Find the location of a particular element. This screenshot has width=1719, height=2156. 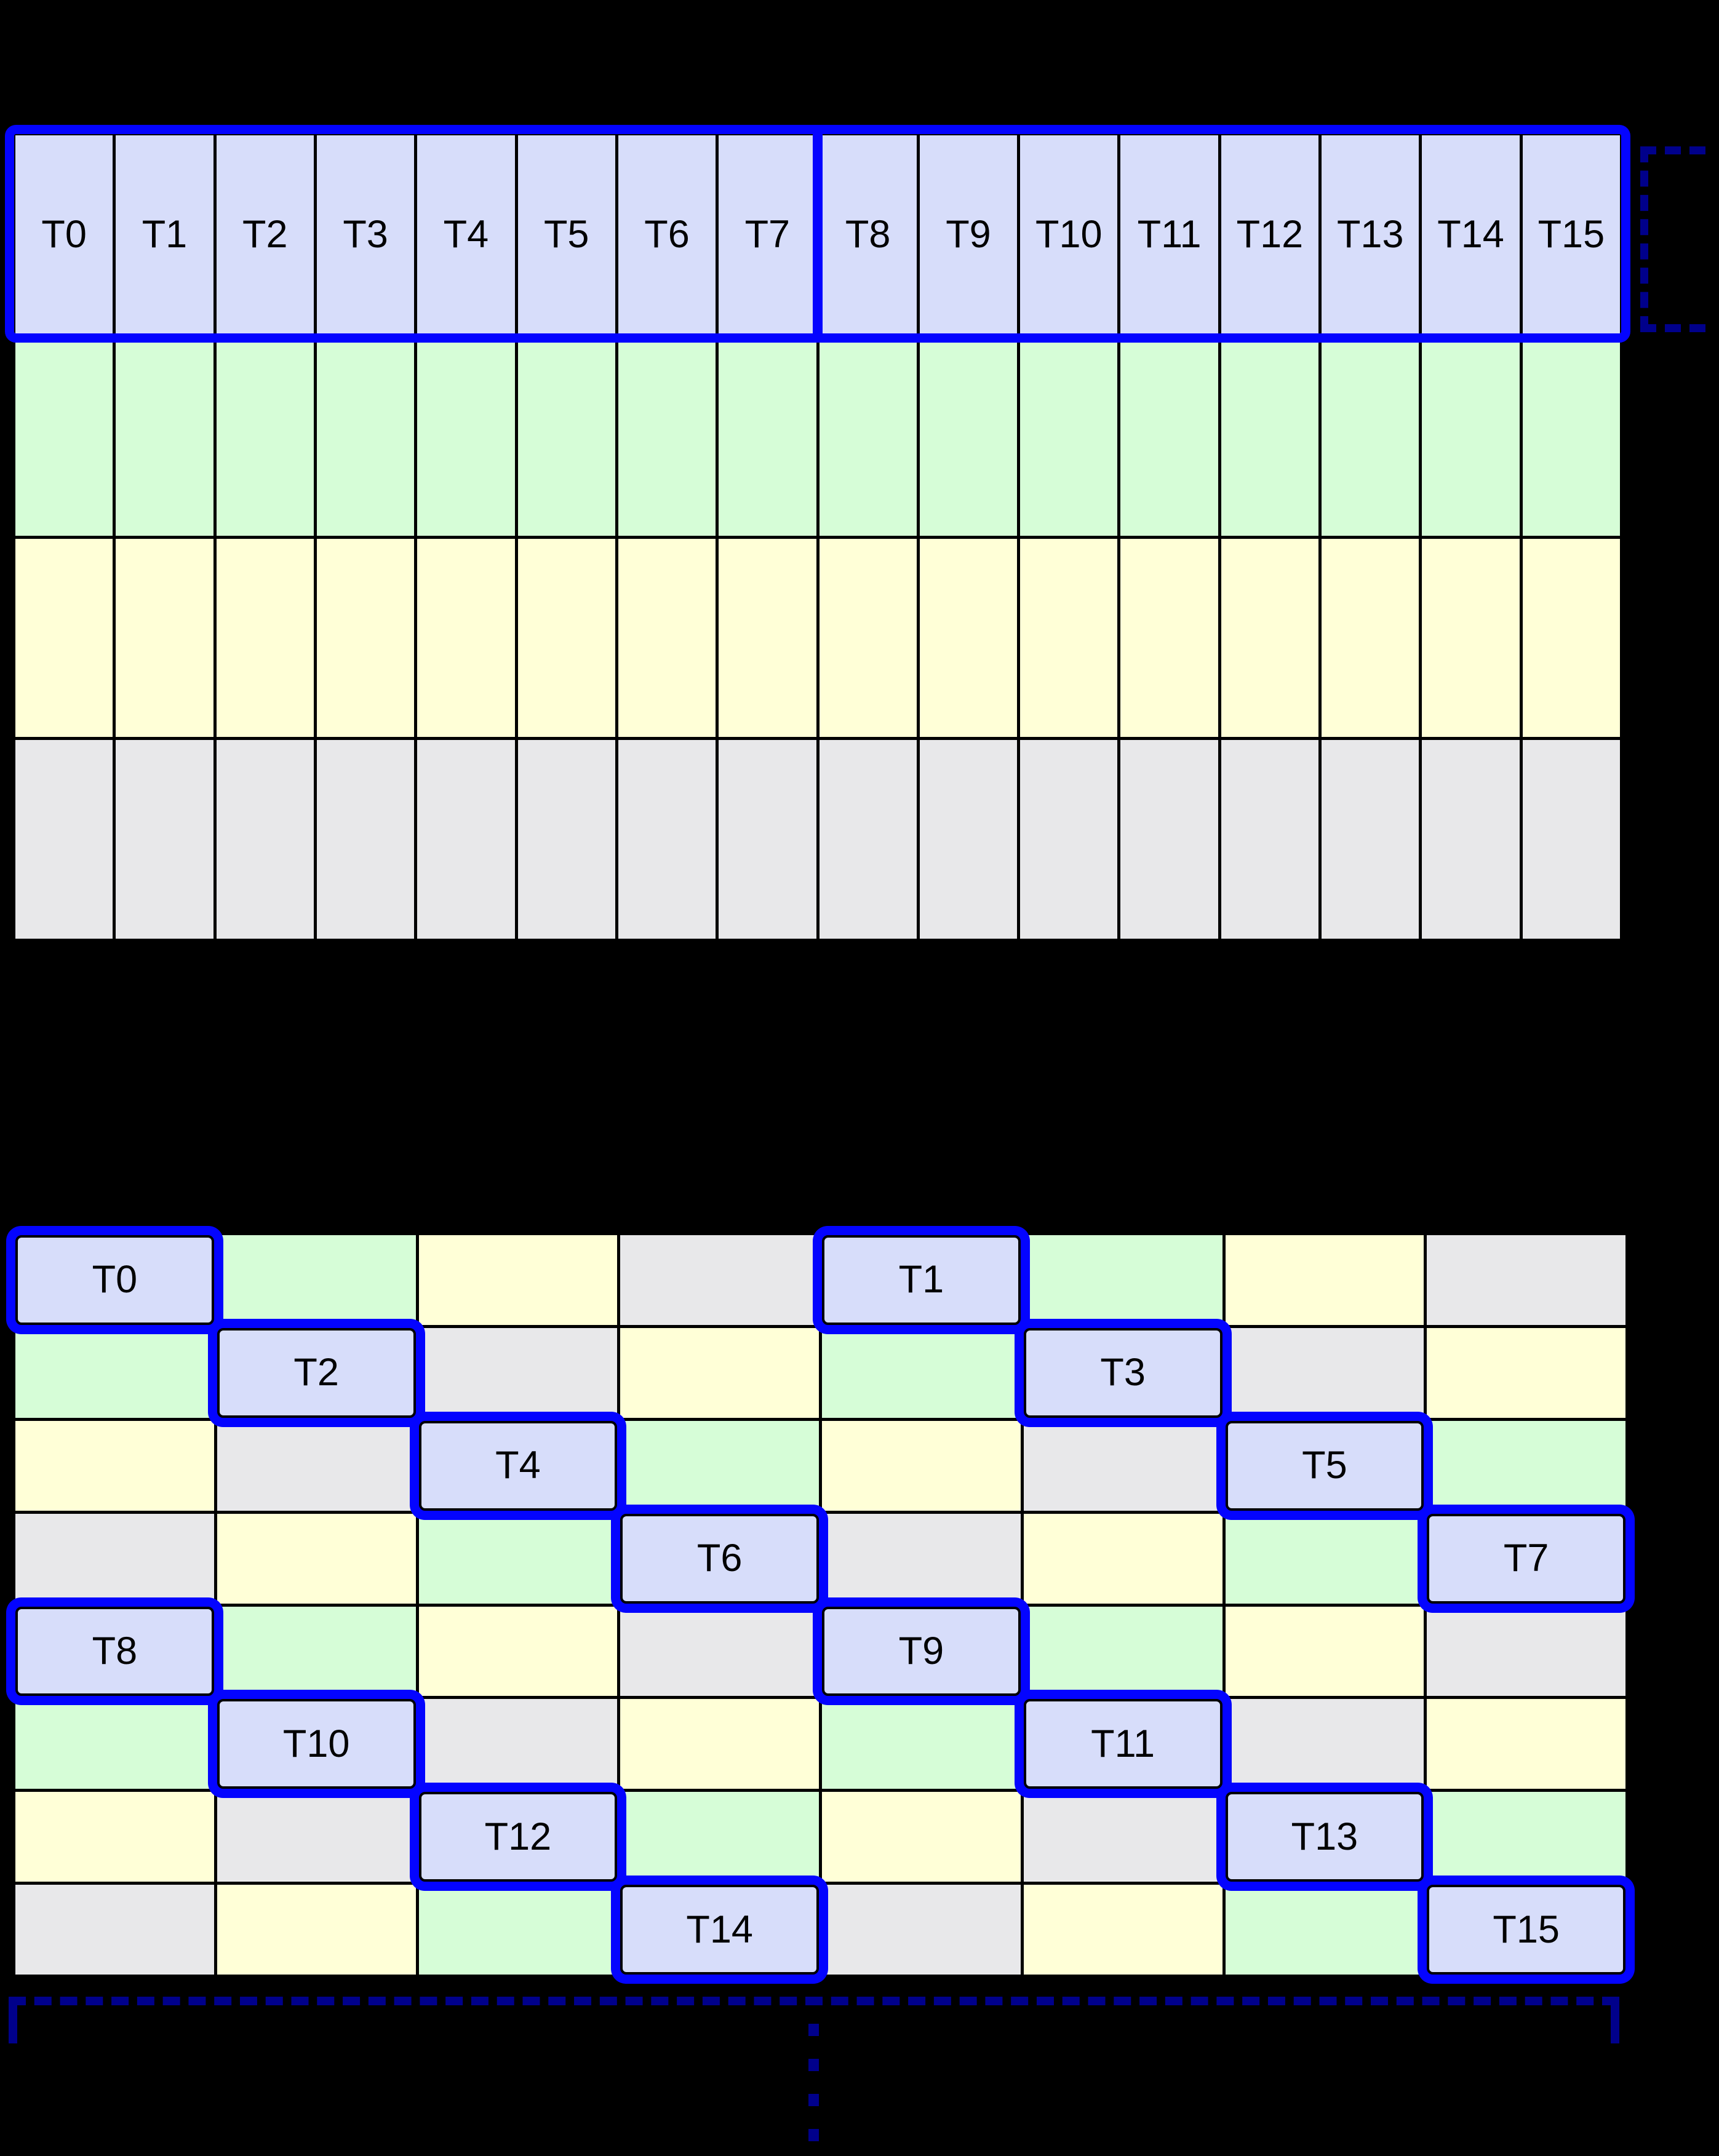

row-height-bracket is located at coordinates (1673, 239).